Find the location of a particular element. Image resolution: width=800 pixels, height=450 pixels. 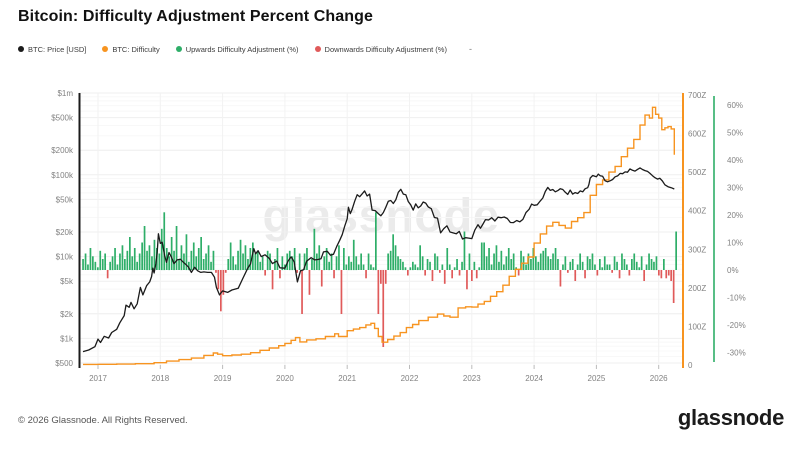

downwards-series-dot-icon is located at coordinates (317, 49).